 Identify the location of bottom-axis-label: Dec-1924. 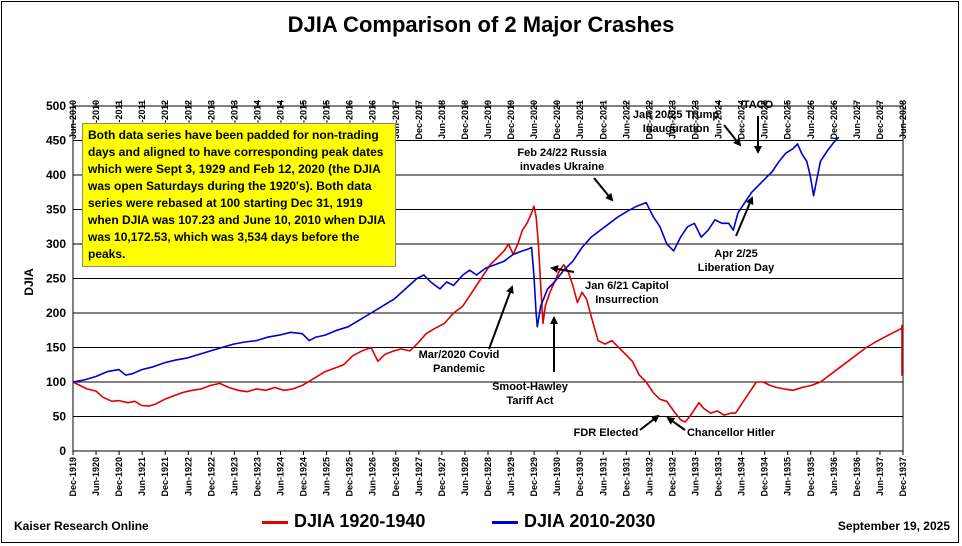
(304, 477).